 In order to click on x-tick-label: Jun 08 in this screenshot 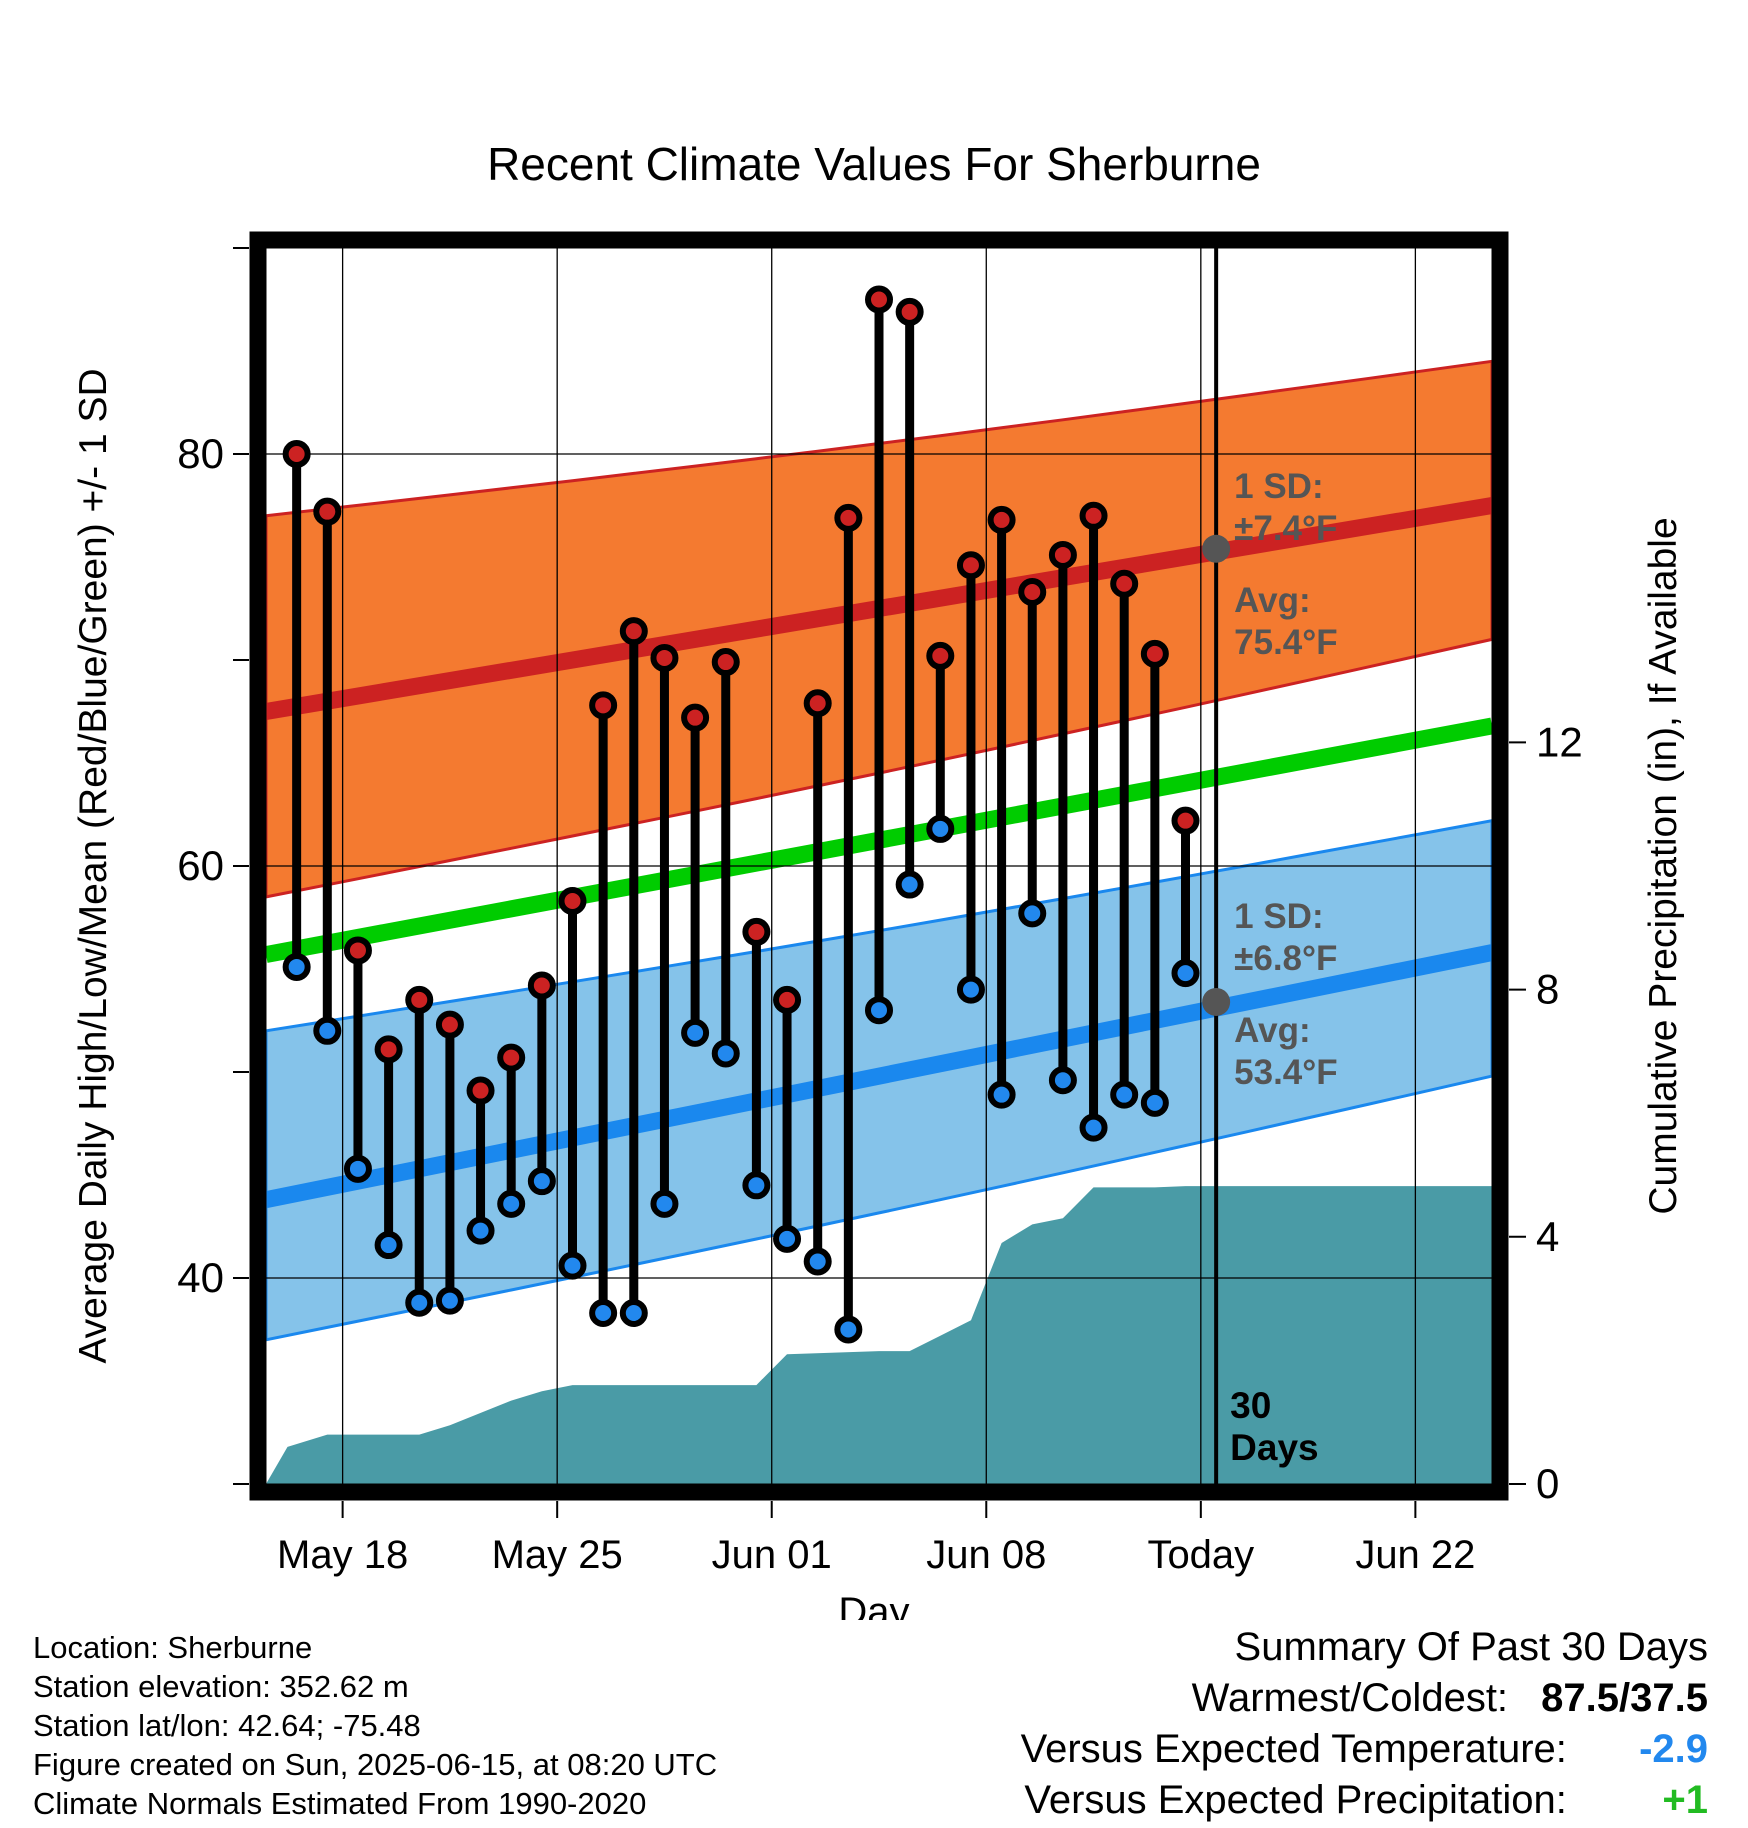, I will do `click(986, 1555)`.